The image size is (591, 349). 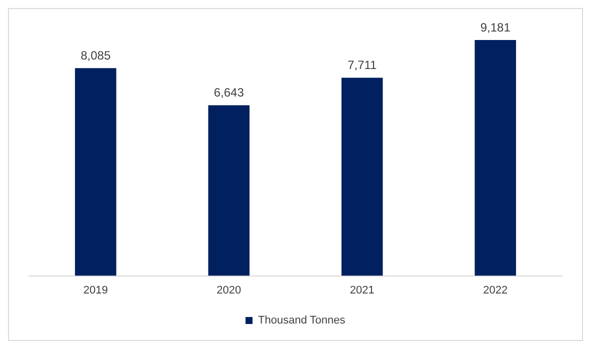 What do you see at coordinates (495, 290) in the screenshot?
I see `x-tick-label: 2022` at bounding box center [495, 290].